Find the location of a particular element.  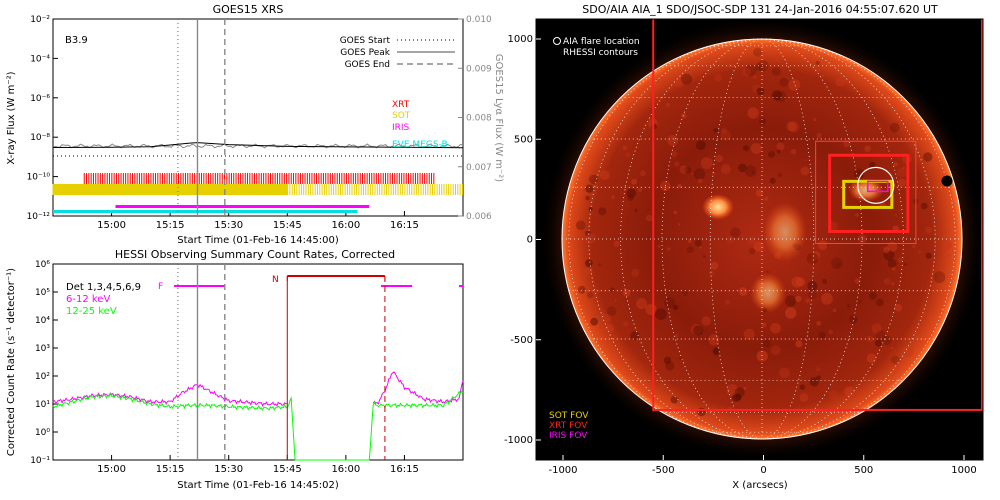

goes-y2label: GOES15 Lyα Flux (W m⁻²) is located at coordinates (498, 118).